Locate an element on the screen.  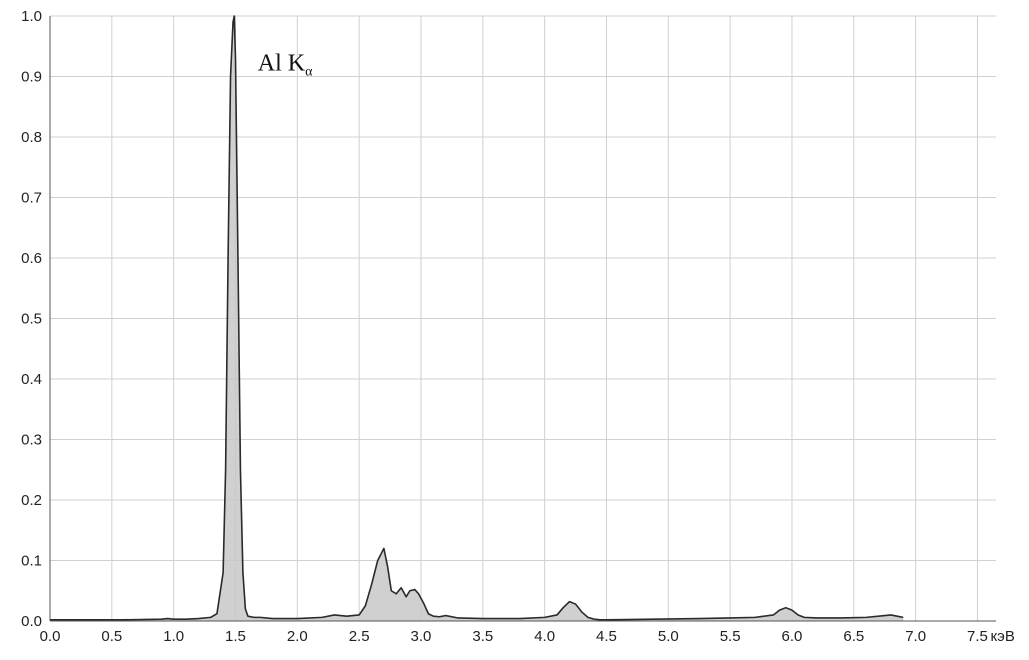
peak-annotation-main: Al K is located at coordinates (282, 63).